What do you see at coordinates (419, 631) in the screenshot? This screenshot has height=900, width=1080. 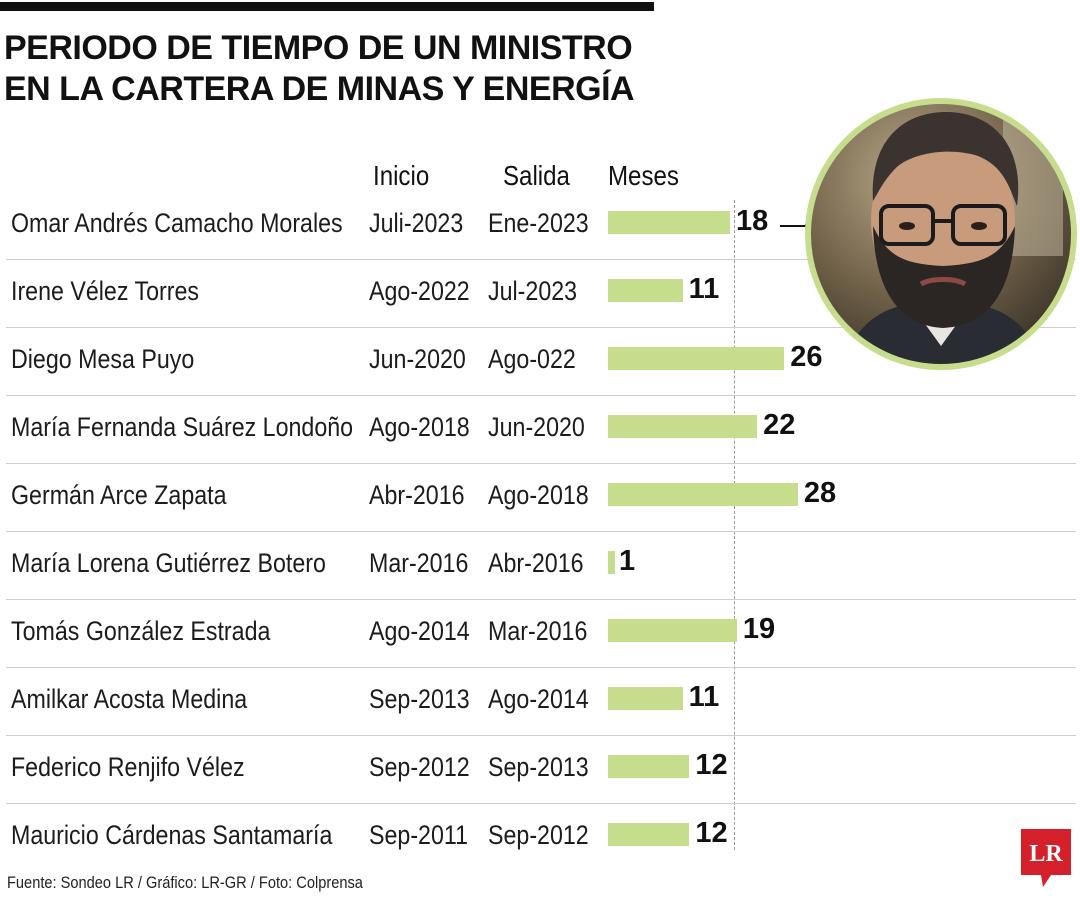 I see `start-date: Ago-2014` at bounding box center [419, 631].